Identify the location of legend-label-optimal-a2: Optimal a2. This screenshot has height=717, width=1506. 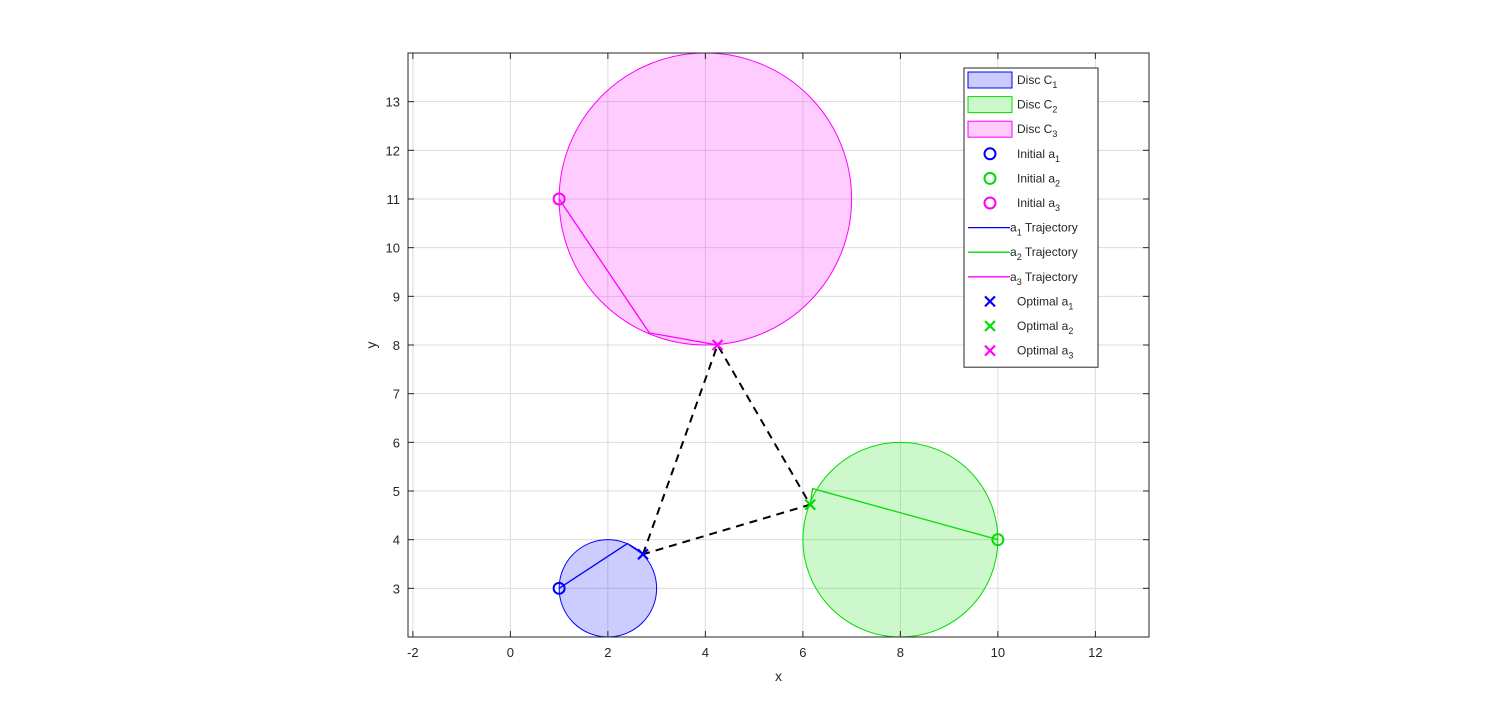
(1045, 327).